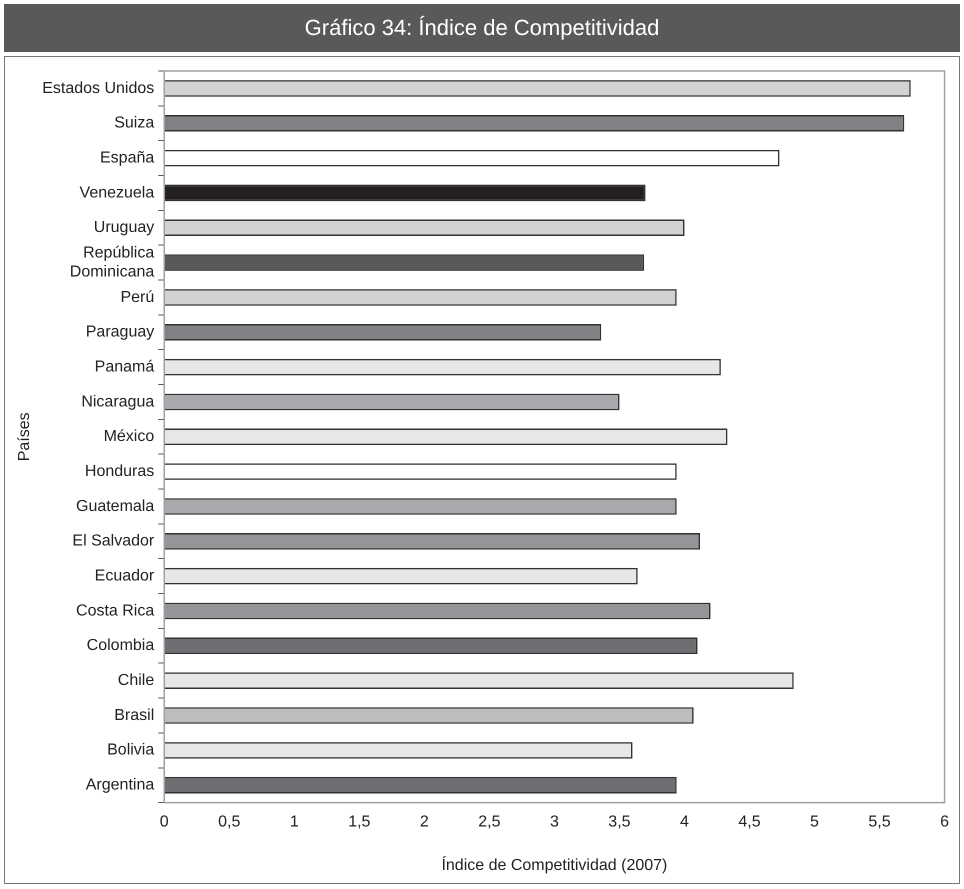 The image size is (964, 889). I want to click on x-tick-label: 1,5, so click(359, 822).